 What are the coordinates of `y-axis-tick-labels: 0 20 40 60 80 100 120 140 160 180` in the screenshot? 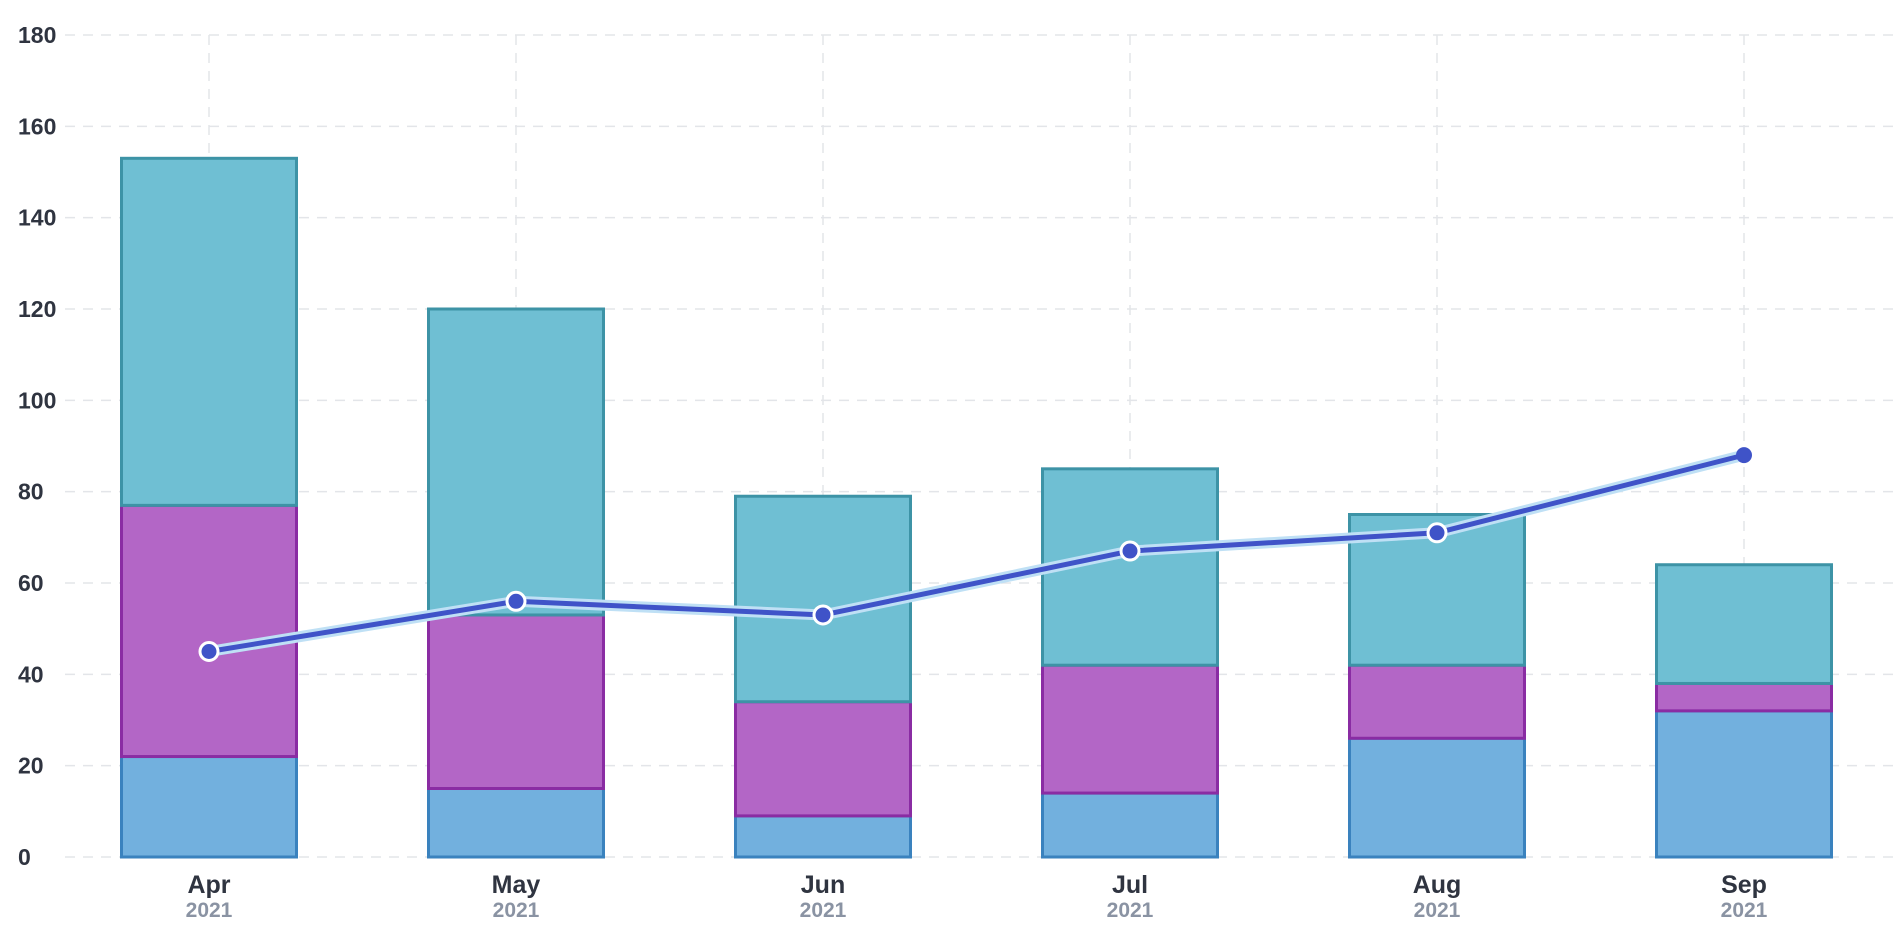 It's located at (37, 446).